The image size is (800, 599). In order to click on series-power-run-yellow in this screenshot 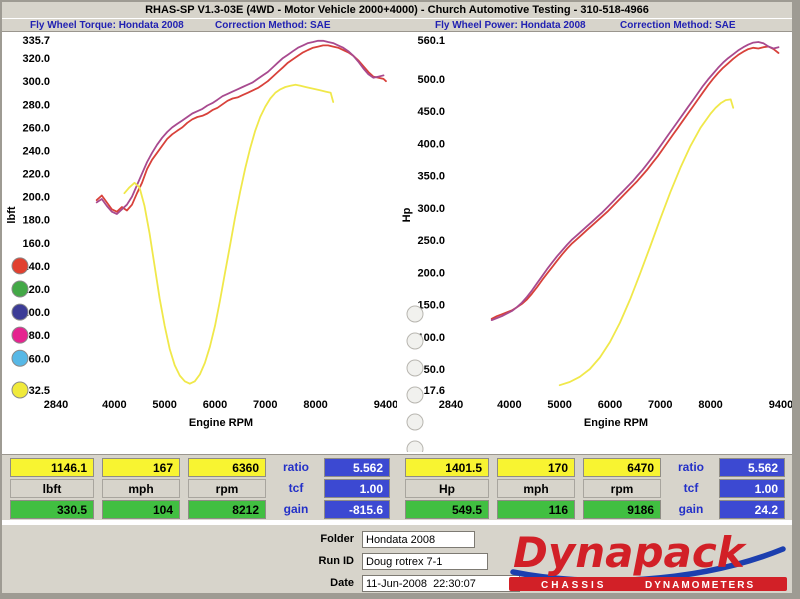, I will do `click(646, 242)`.